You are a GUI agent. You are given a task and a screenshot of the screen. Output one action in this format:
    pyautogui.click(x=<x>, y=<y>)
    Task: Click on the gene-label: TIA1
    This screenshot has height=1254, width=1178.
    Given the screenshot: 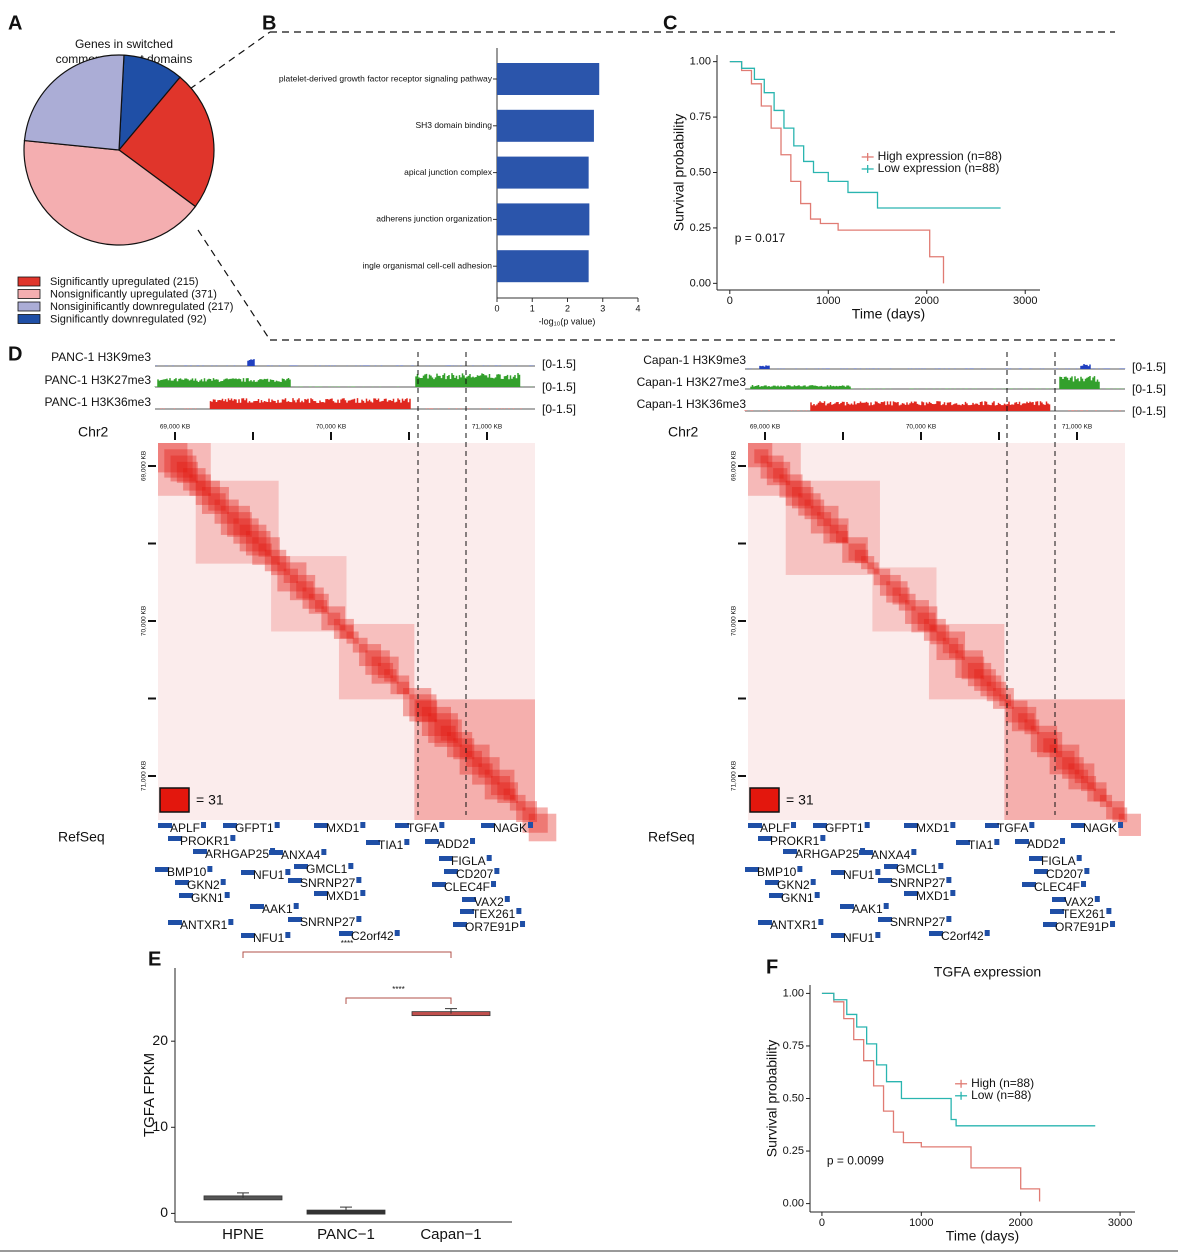 What is the action you would take?
    pyautogui.click(x=391, y=845)
    